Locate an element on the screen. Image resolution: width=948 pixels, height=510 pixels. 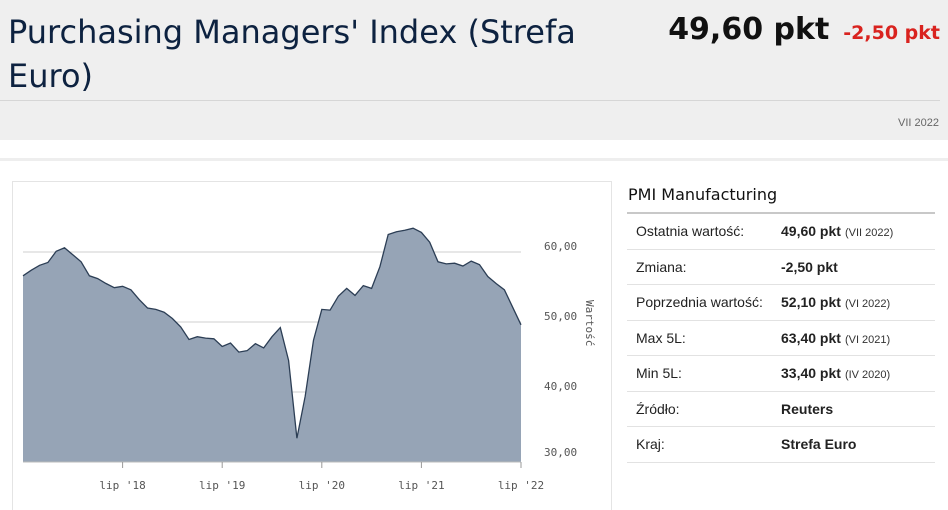
info-value: 33,40 pkt (IV 2020) is located at coordinates (835, 373).